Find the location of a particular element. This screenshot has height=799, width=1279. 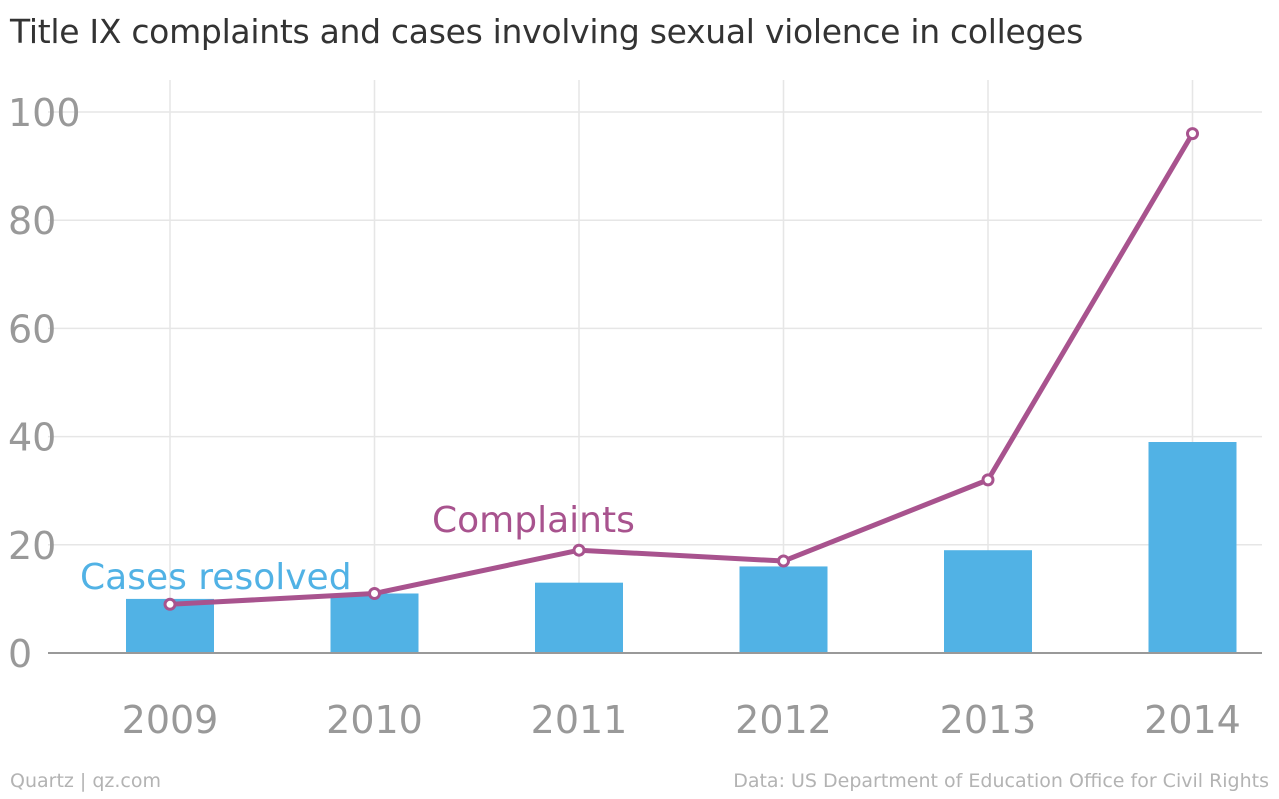

x-tick-label: 2012 is located at coordinates (783, 720).